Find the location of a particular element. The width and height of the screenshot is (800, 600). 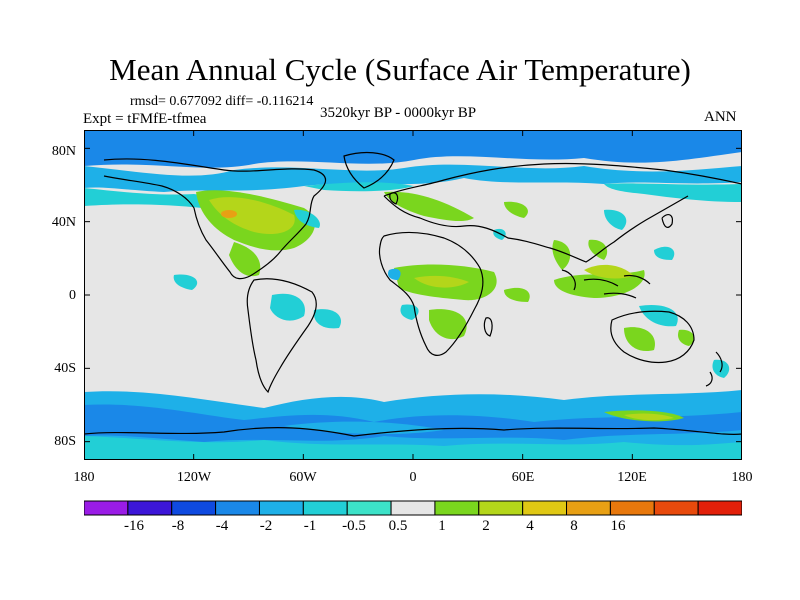

period-label: 3520kyr BP - 0000kyr BP is located at coordinates (398, 113).